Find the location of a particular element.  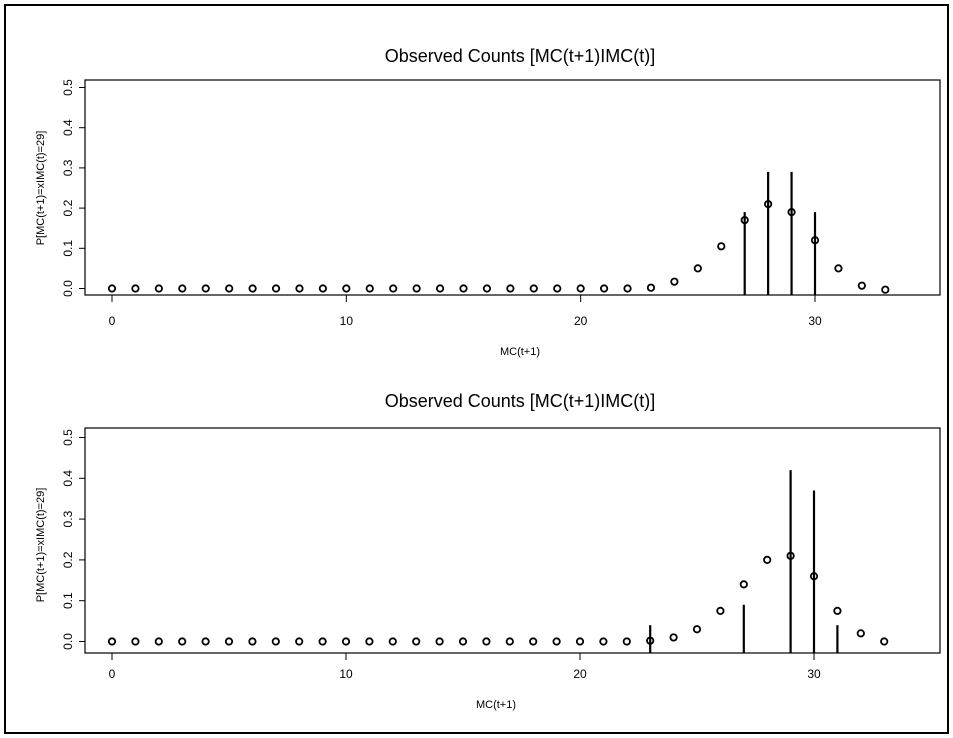

y-ticks: 0.0 0.1 0.2 0.3 0.4 0.5 is located at coordinates (73, 539).